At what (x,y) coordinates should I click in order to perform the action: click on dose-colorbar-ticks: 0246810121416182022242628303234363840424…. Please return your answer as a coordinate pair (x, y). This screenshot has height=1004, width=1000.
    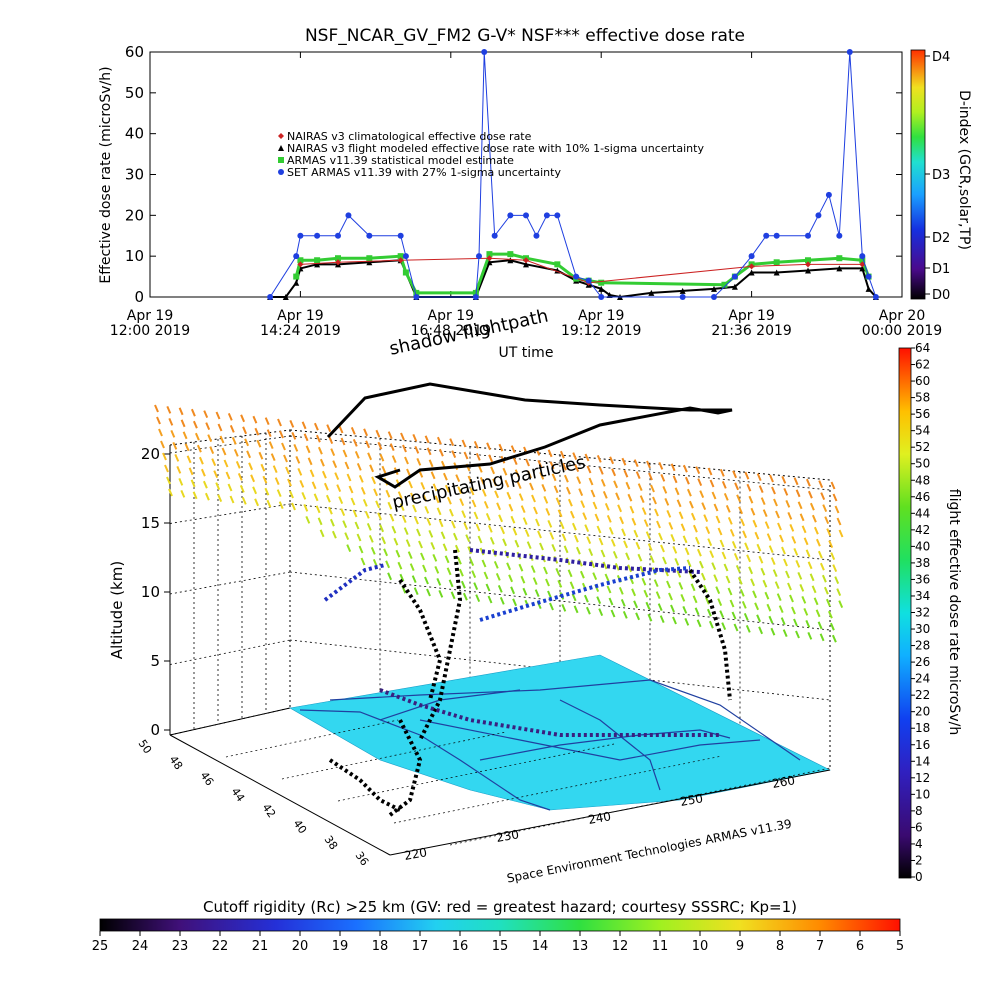
    Looking at the image, I should click on (920, 612).